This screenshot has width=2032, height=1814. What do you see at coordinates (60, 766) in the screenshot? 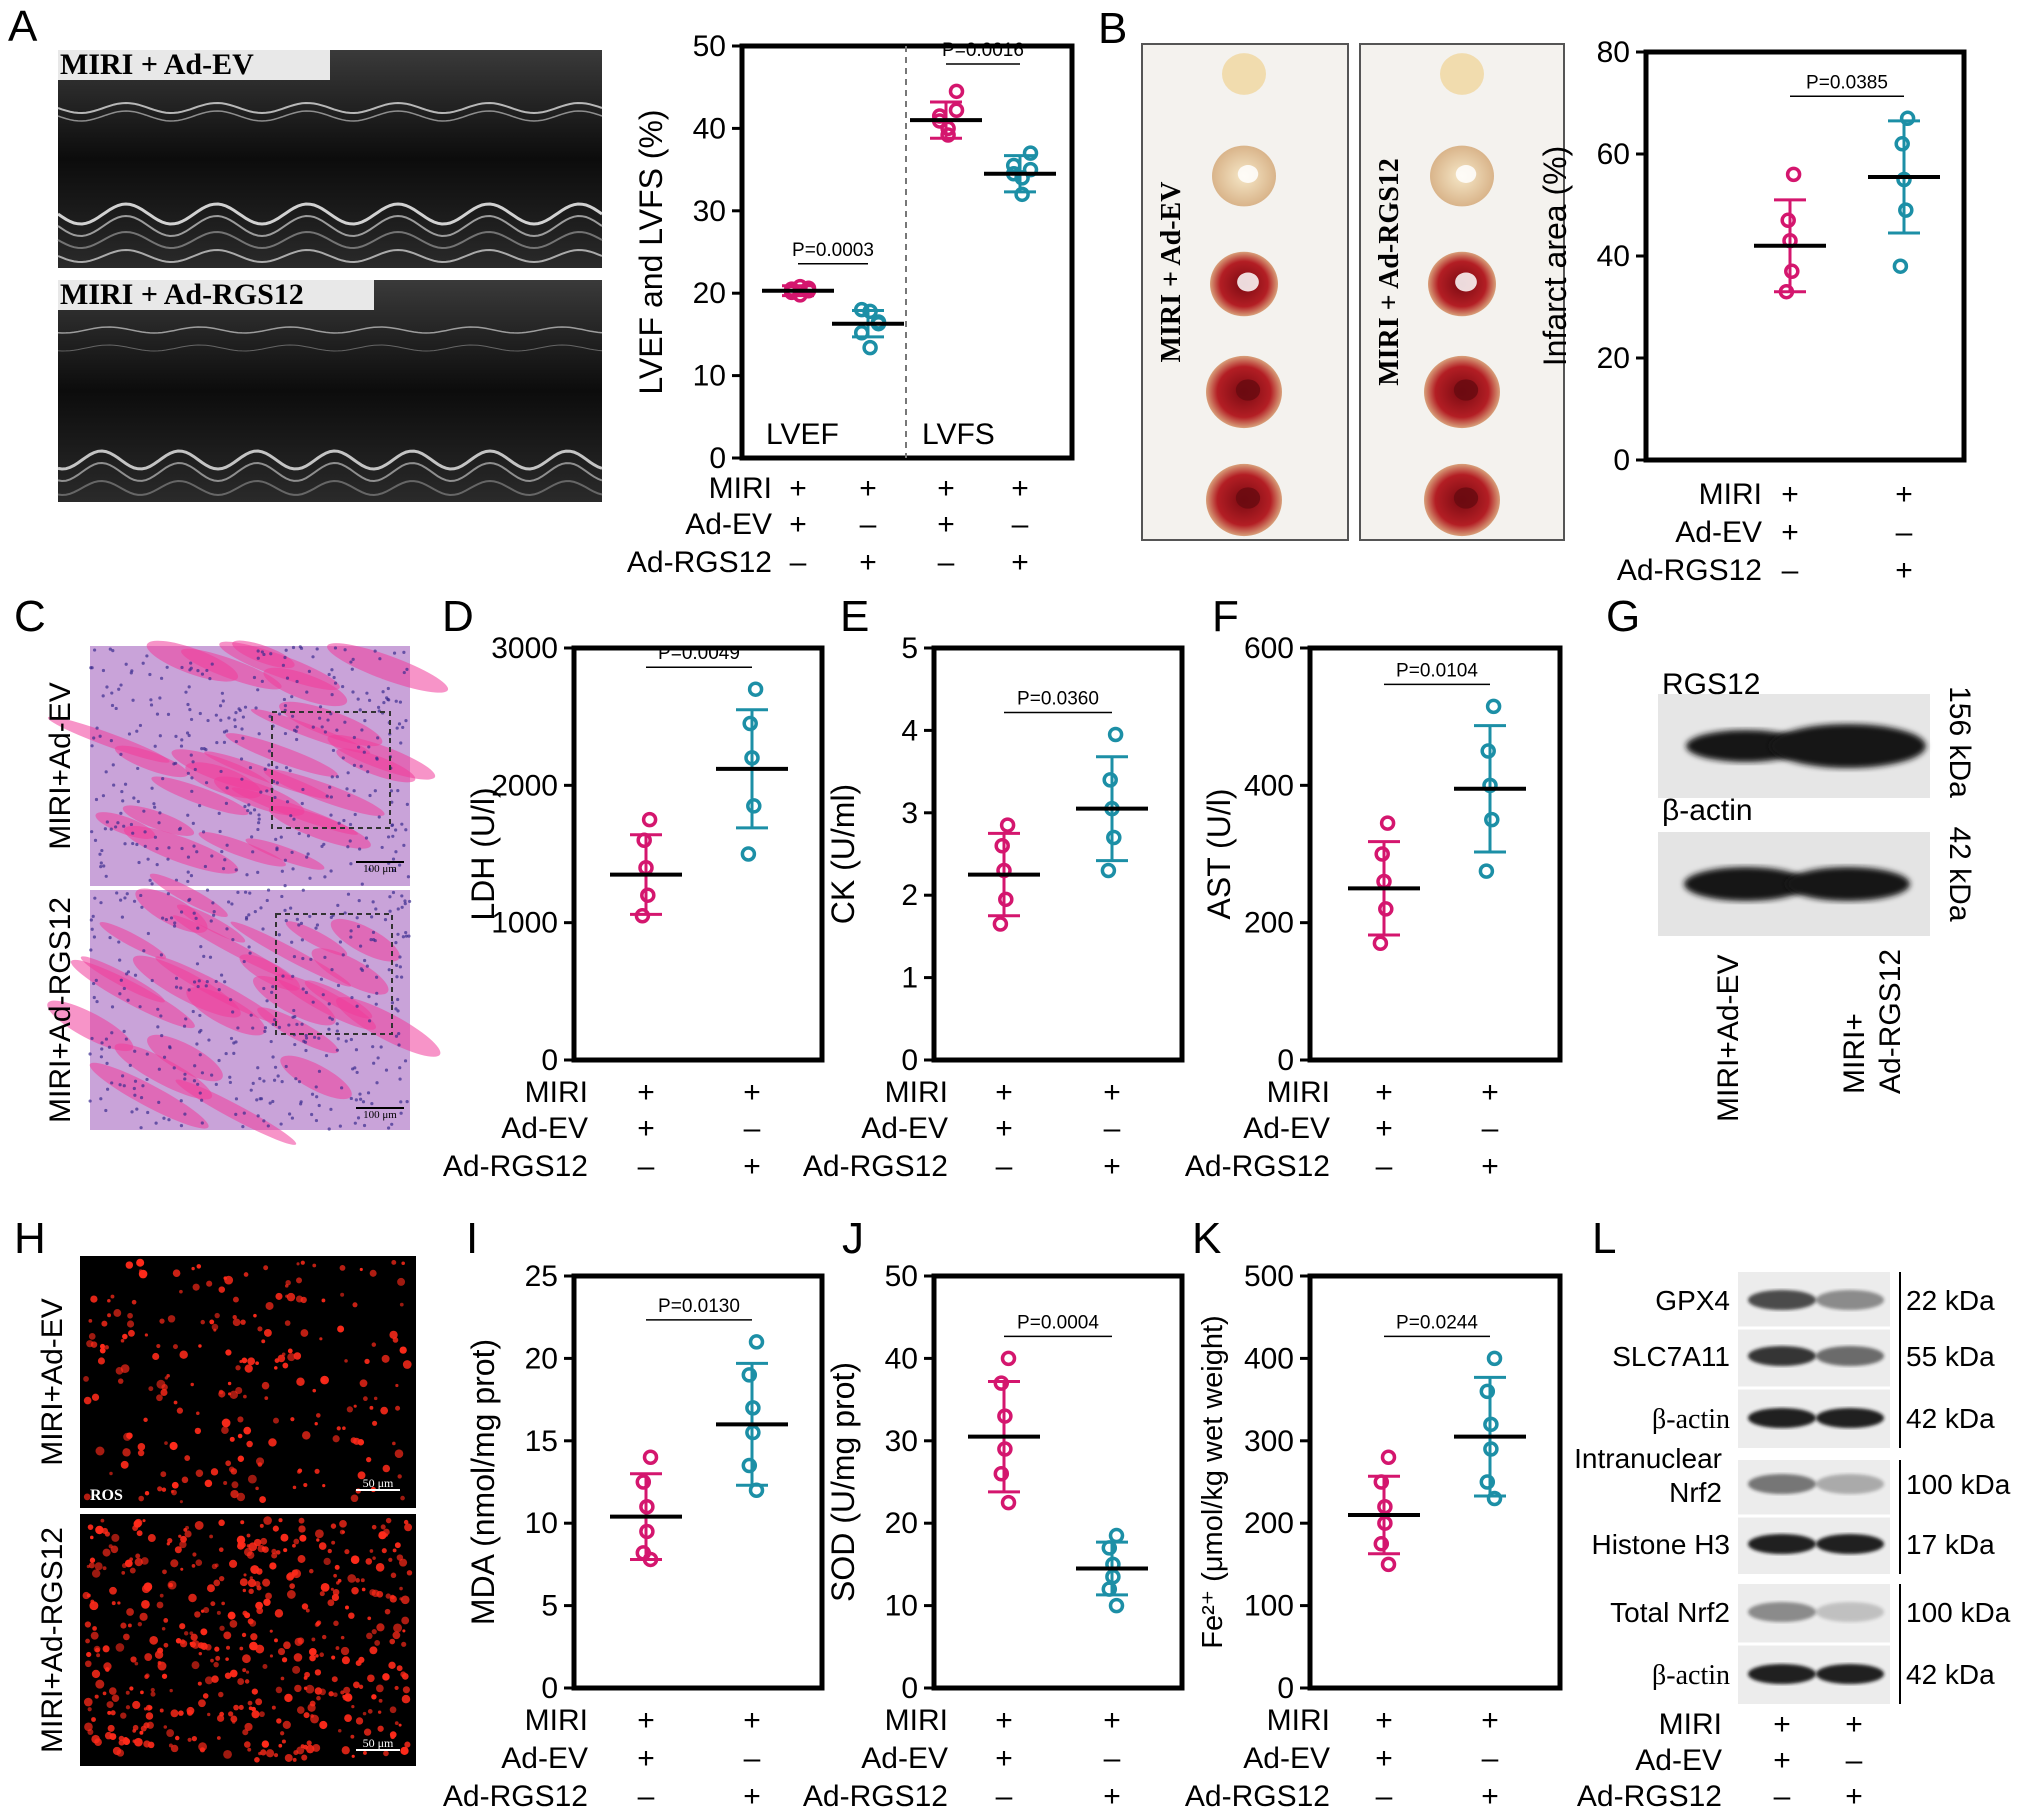
I see `he-label-ev: MIRI+Ad-EV` at bounding box center [60, 766].